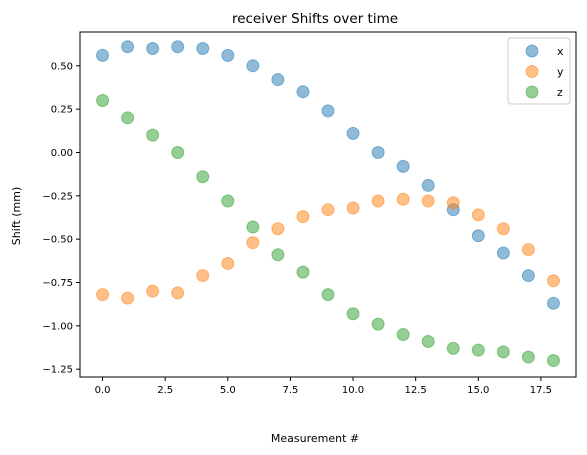 The height and width of the screenshot is (455, 587). Describe the element at coordinates (532, 71) in the screenshot. I see `legend-marker-y` at that location.